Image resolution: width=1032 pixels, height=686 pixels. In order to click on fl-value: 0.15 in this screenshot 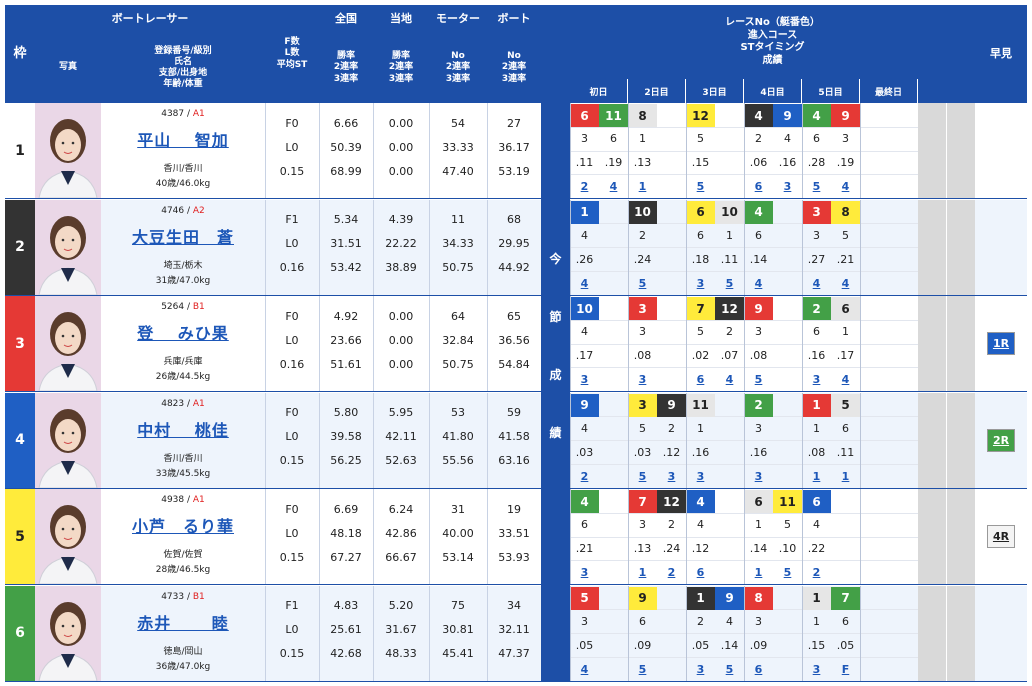, I will do `click(292, 460)`.